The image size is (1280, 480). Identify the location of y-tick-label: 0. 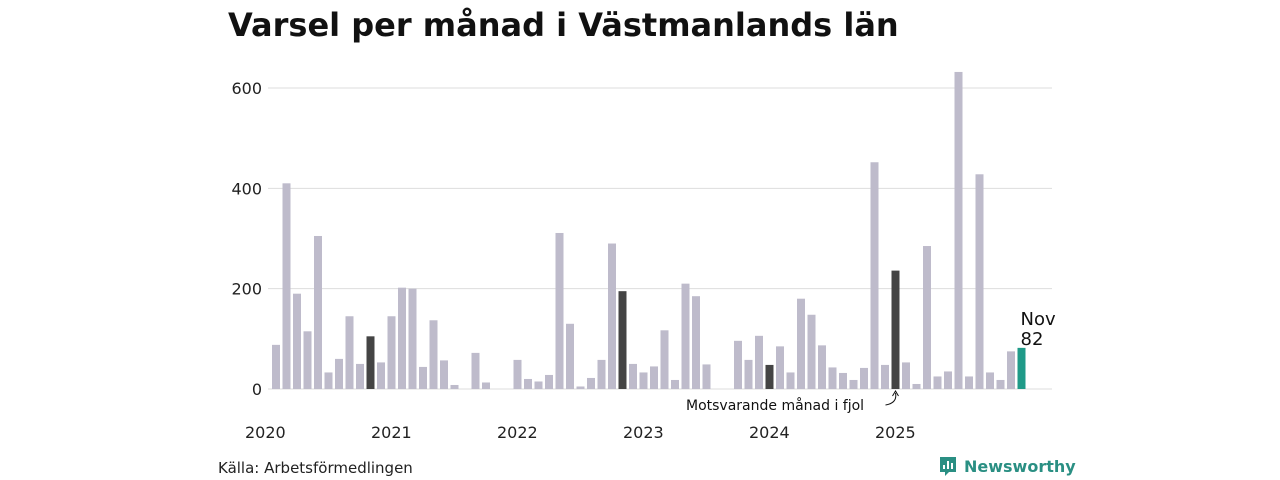
(257, 389).